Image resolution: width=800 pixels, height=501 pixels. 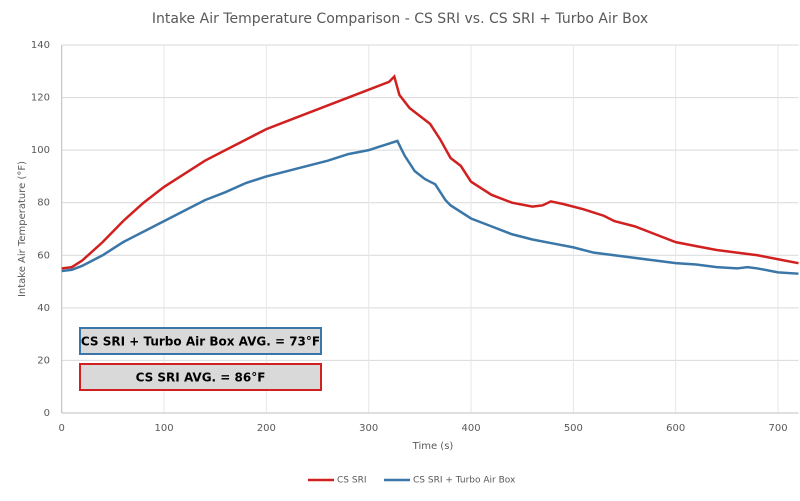 What do you see at coordinates (47, 413) in the screenshot?
I see `y-tick-label: 0` at bounding box center [47, 413].